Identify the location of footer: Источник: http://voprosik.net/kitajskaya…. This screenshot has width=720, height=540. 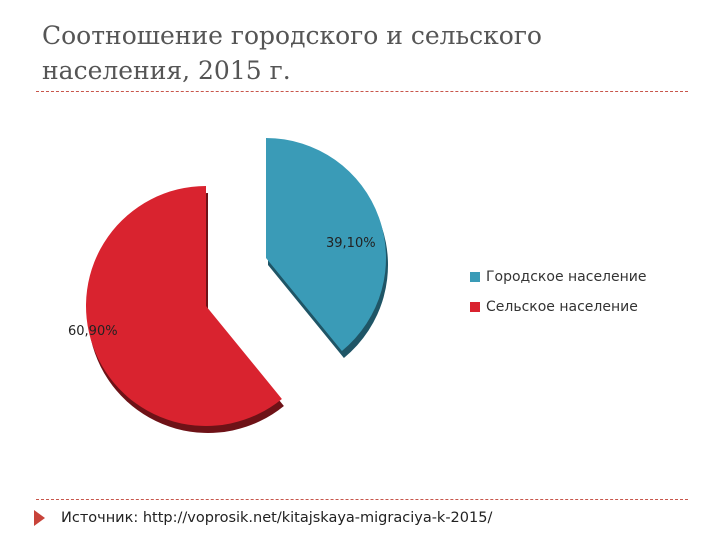
(263, 518).